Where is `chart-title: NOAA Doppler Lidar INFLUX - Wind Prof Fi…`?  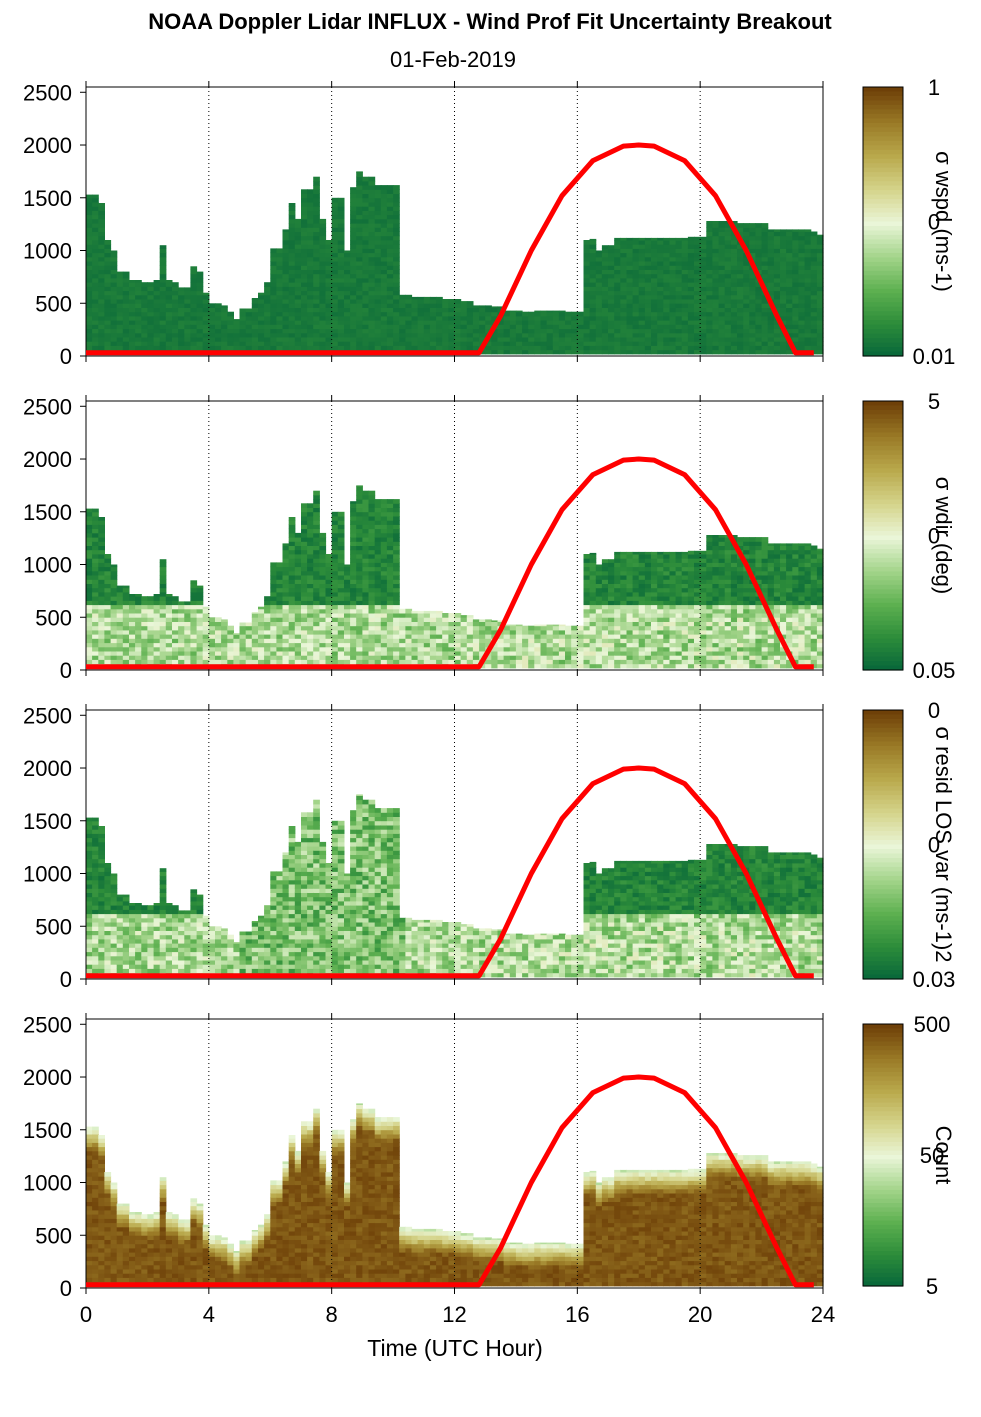
chart-title: NOAA Doppler Lidar INFLUX - Wind Prof Fi… is located at coordinates (490, 21).